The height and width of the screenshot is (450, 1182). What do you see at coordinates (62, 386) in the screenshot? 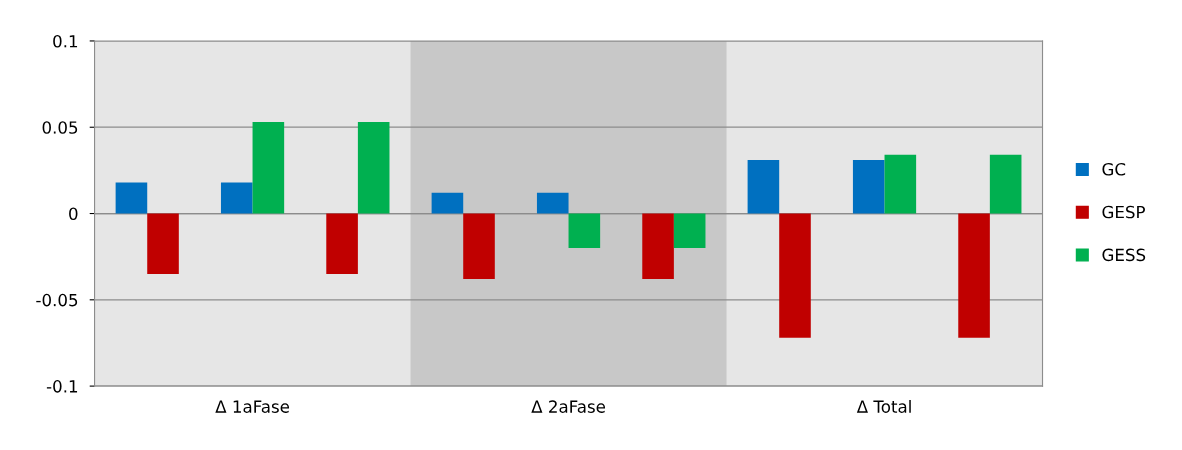
I see `y-tick-label: -0.1` at bounding box center [62, 386].